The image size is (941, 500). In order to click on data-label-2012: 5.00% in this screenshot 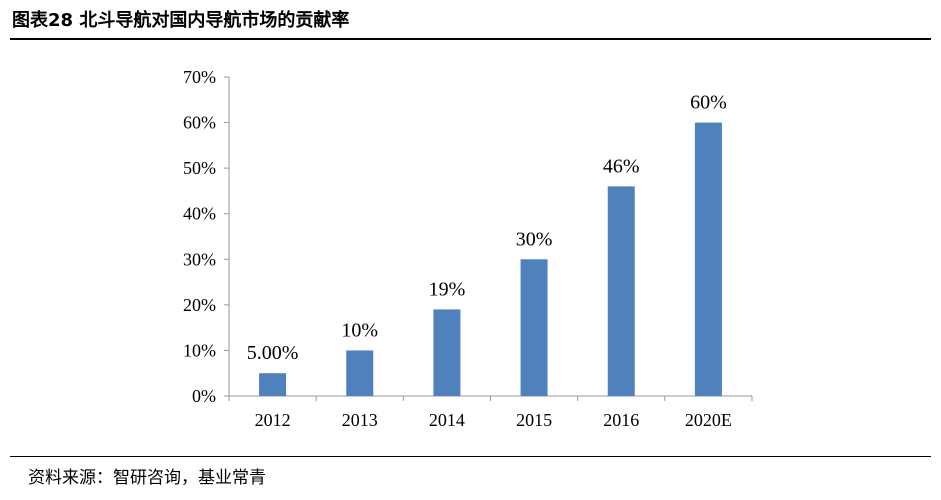, I will do `click(273, 353)`.